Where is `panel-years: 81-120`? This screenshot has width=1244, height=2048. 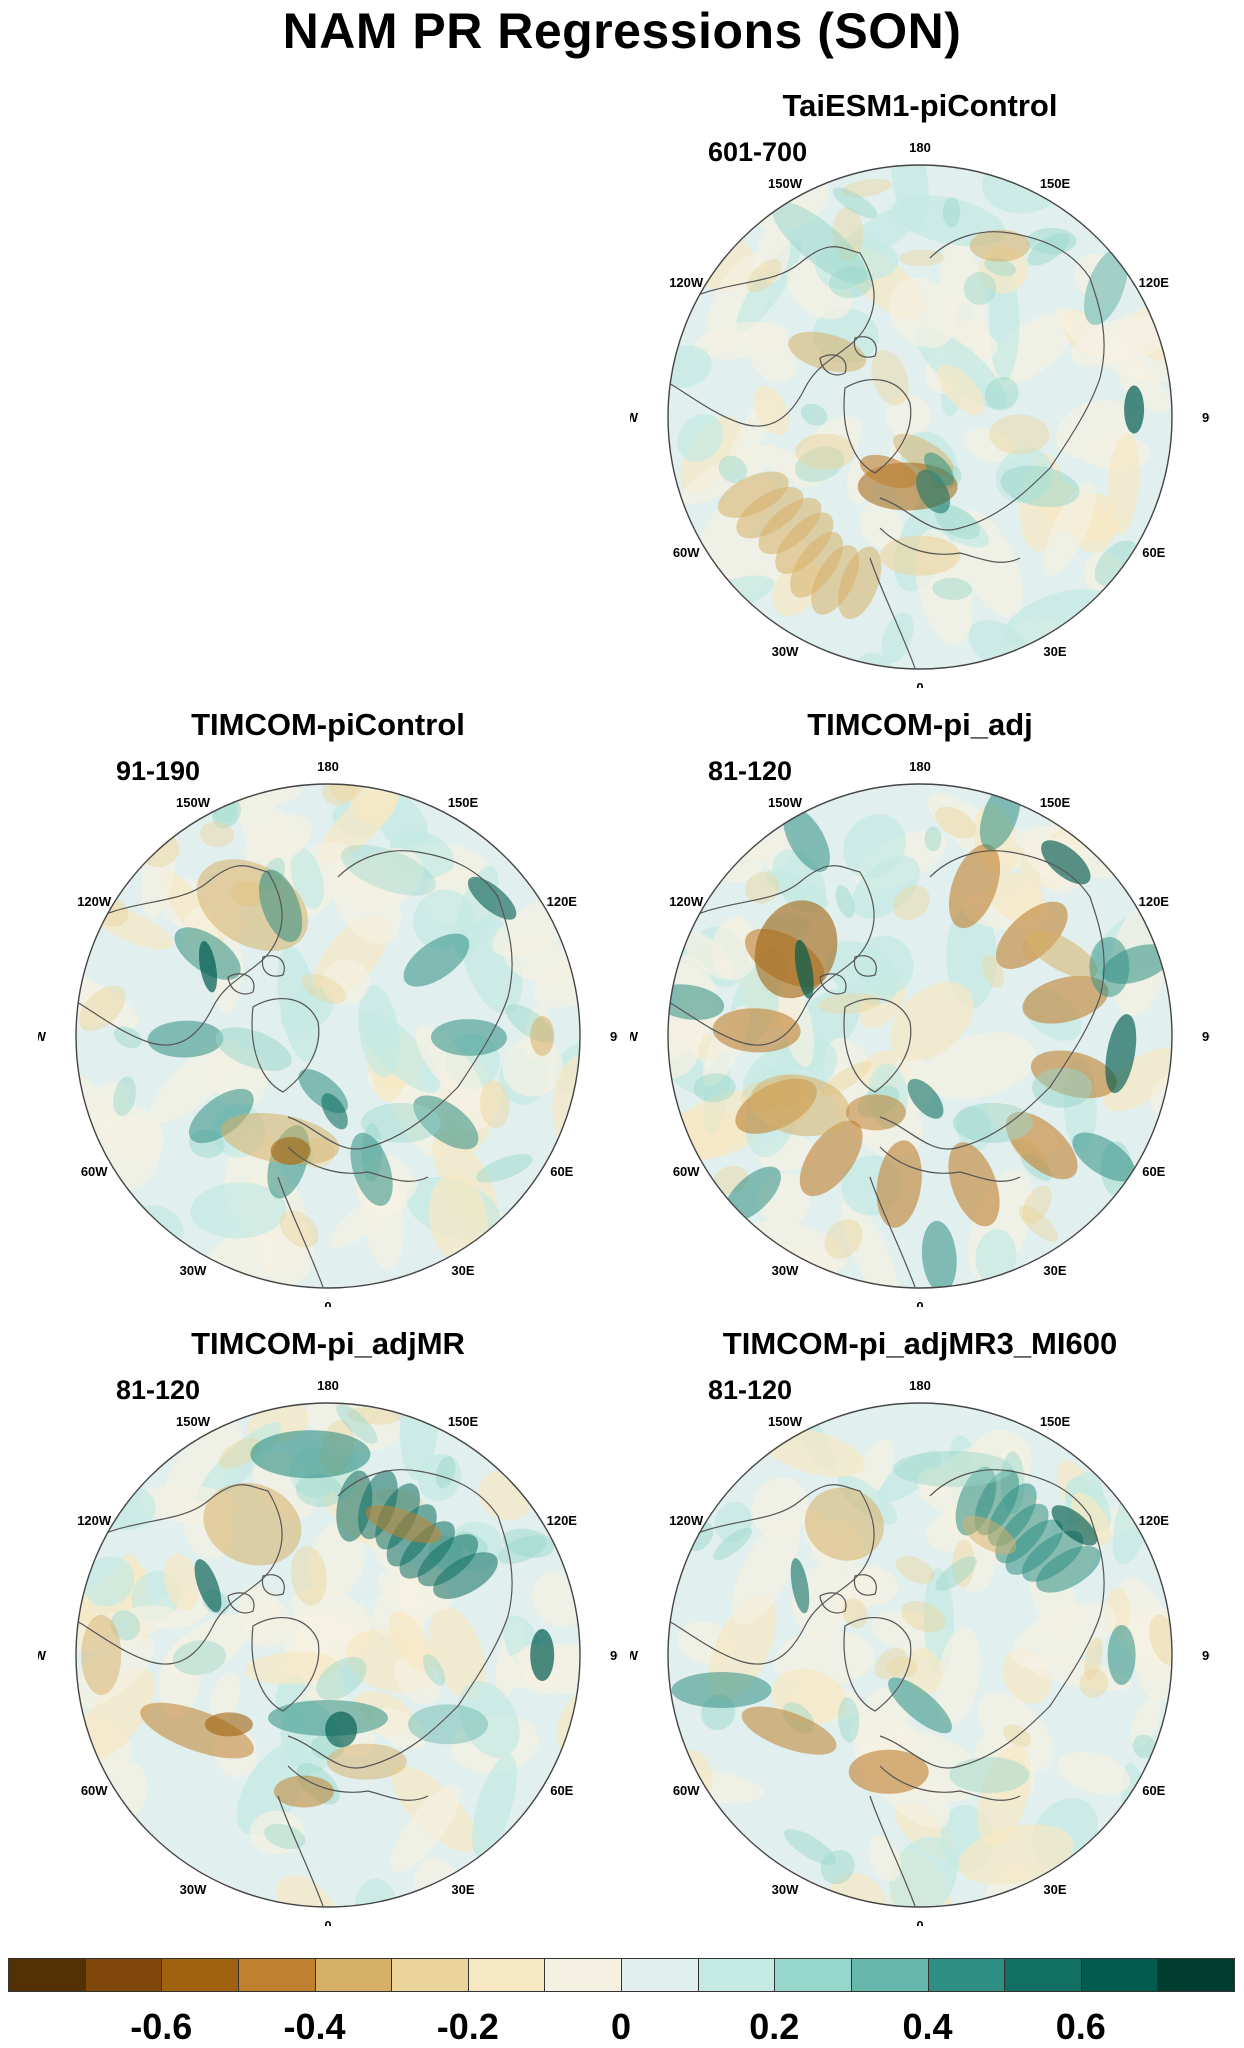
panel-years: 81-120 is located at coordinates (750, 771).